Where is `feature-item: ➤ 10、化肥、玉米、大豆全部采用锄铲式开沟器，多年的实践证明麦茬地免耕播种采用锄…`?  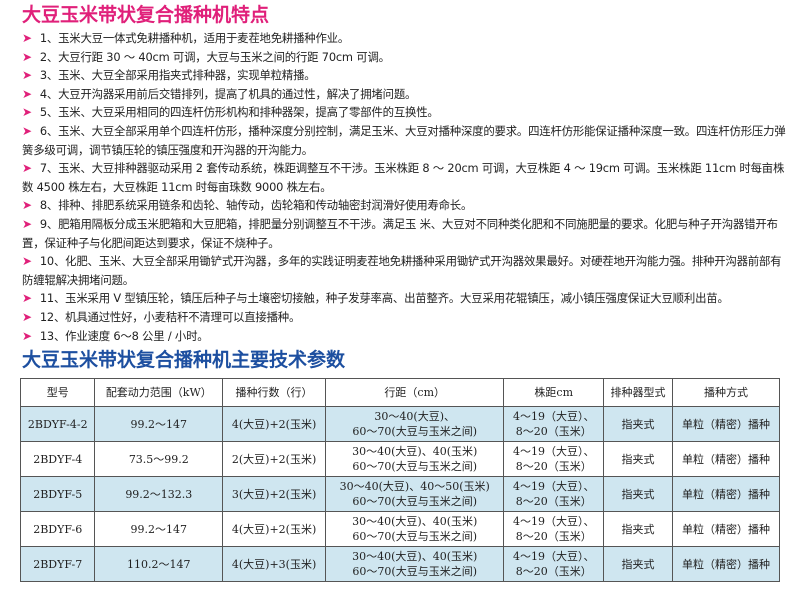 feature-item: ➤ 10、化肥、玉米、大豆全部采用锄铲式开沟器，多年的实践证明麦茬地免耕播种采用锄… is located at coordinates (407, 270).